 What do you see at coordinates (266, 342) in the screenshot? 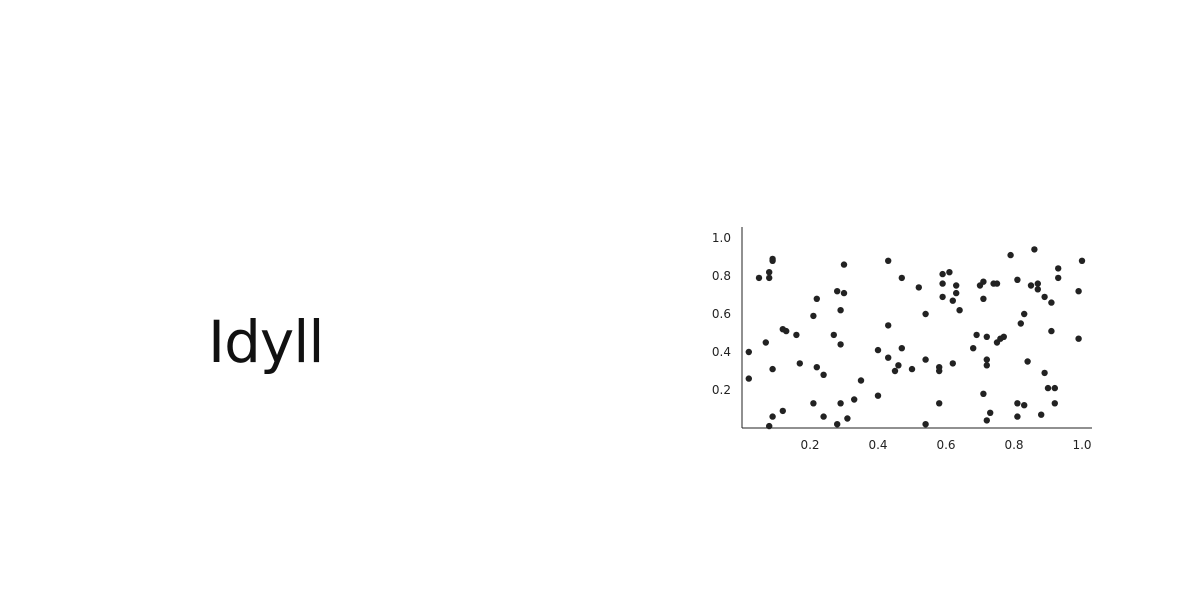
I see `slide-title: Idyll` at bounding box center [266, 342].